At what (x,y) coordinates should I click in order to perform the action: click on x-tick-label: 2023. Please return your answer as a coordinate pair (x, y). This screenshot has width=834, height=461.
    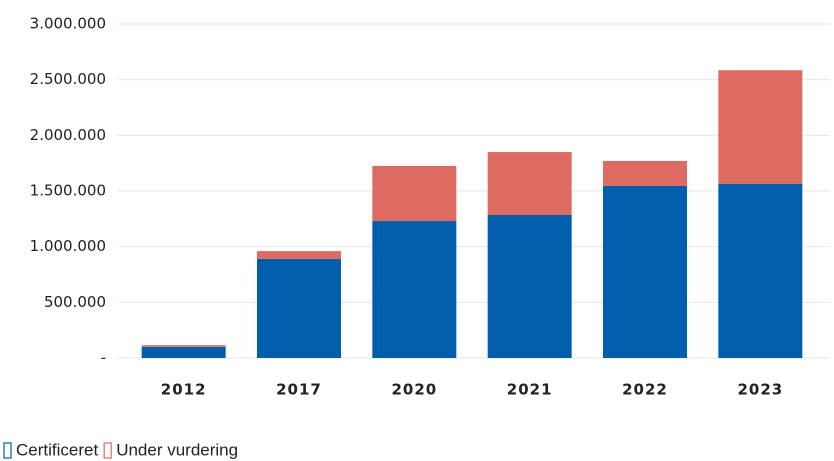
    Looking at the image, I should click on (760, 390).